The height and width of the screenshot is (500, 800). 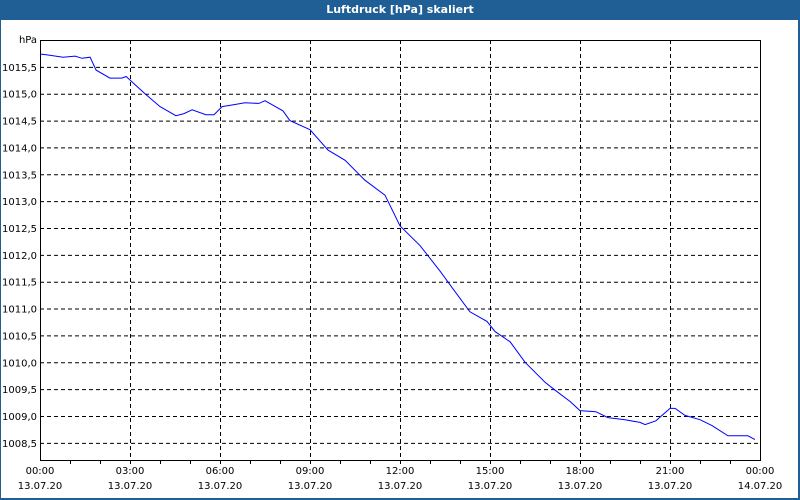 I want to click on x-tick-time-label: 12:00, so click(x=400, y=471).